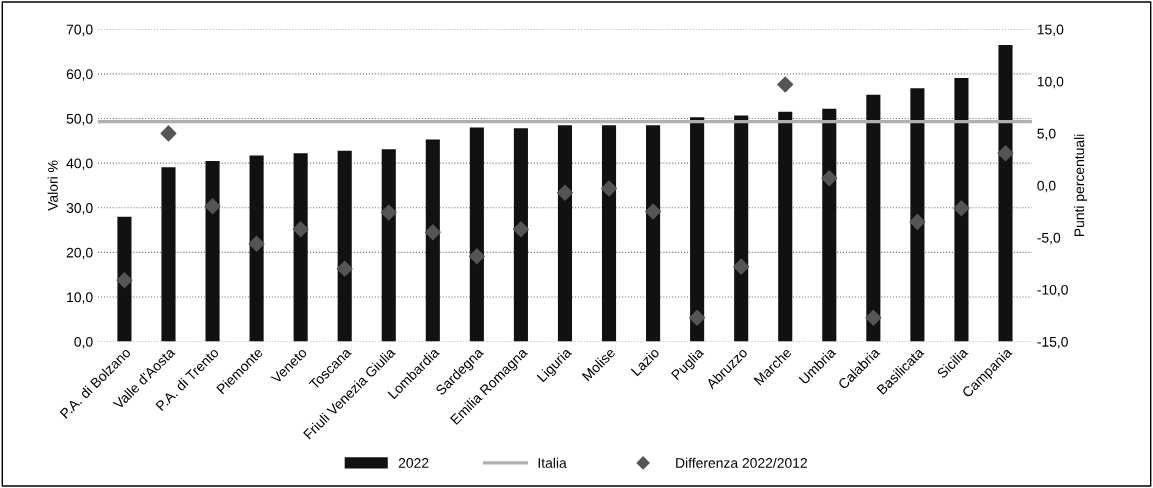 The height and width of the screenshot is (488, 1153). What do you see at coordinates (1050, 82) in the screenshot?
I see `y2-tick-label: 10,0` at bounding box center [1050, 82].